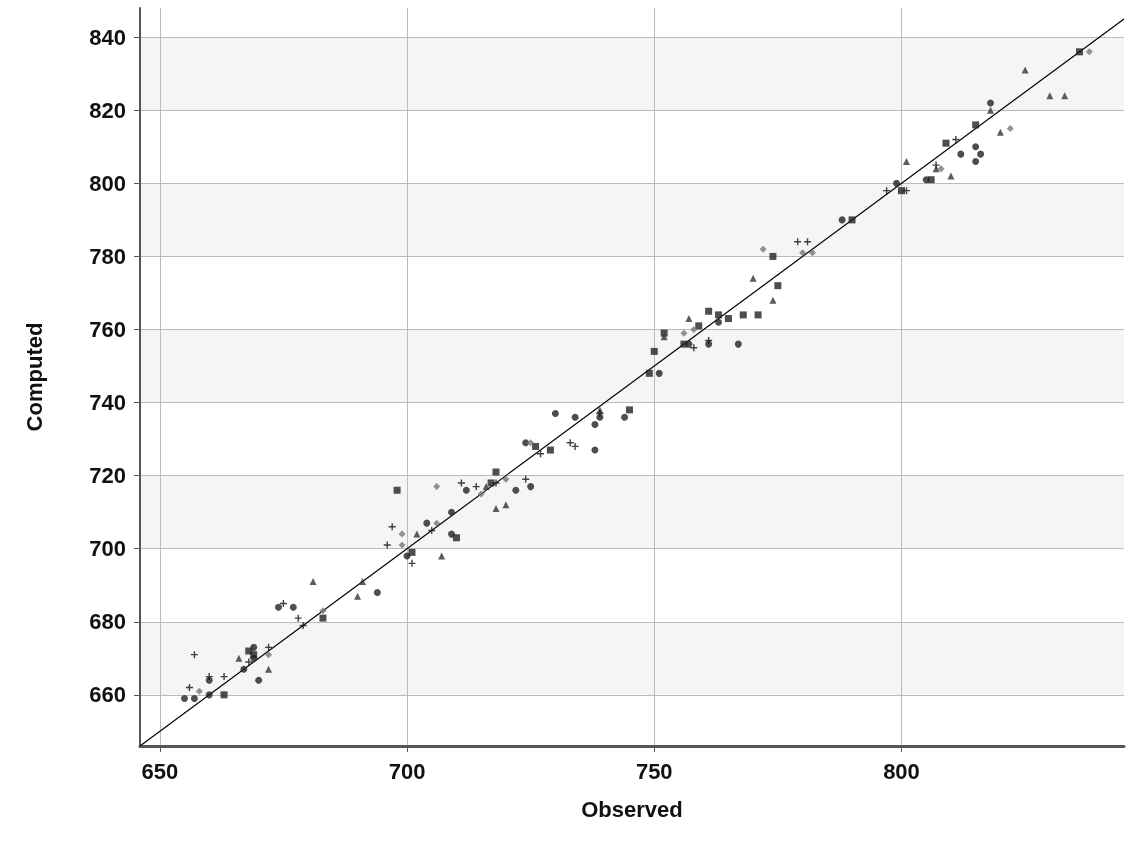 This screenshot has height=850, width=1126. What do you see at coordinates (107, 183) in the screenshot?
I see `y-tick-label: 800` at bounding box center [107, 183].